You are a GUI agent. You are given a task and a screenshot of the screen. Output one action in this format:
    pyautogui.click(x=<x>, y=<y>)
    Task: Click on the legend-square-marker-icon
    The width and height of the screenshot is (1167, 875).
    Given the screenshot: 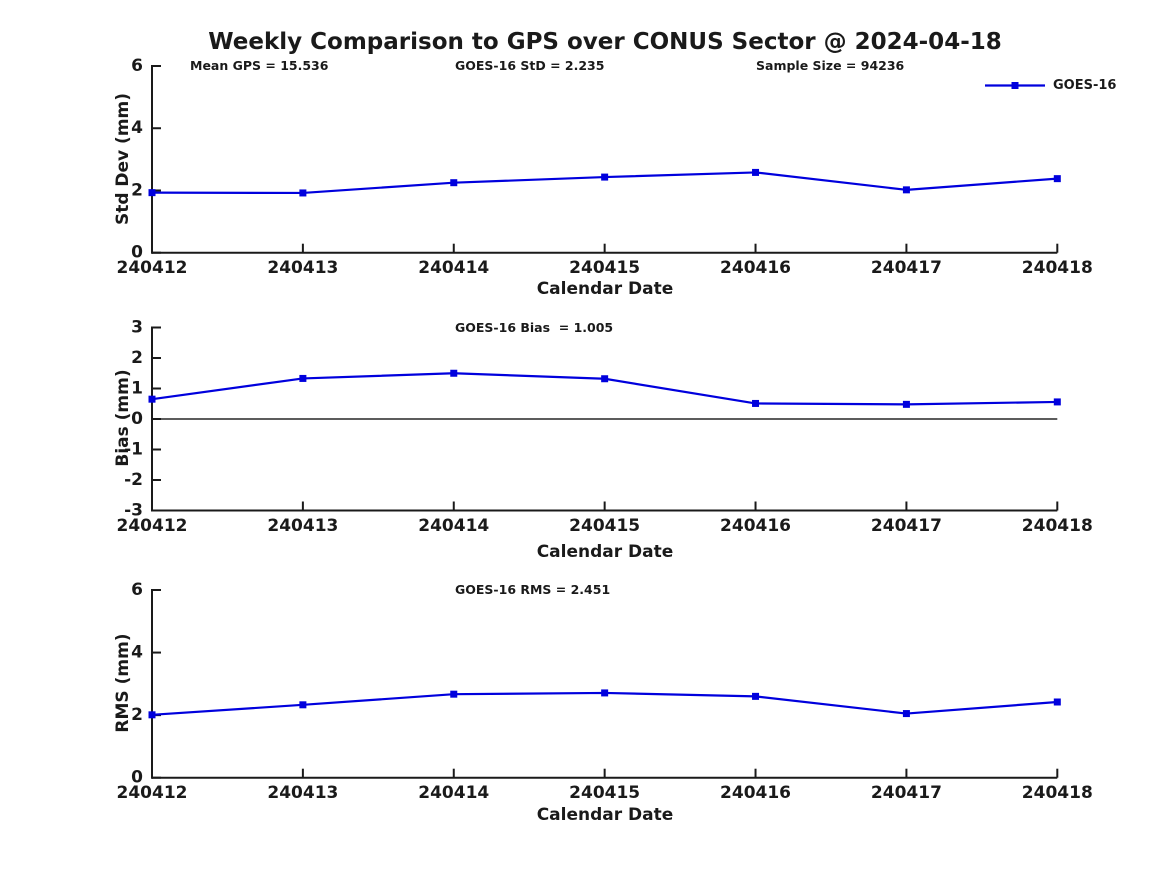 What is the action you would take?
    pyautogui.click(x=1015, y=85)
    